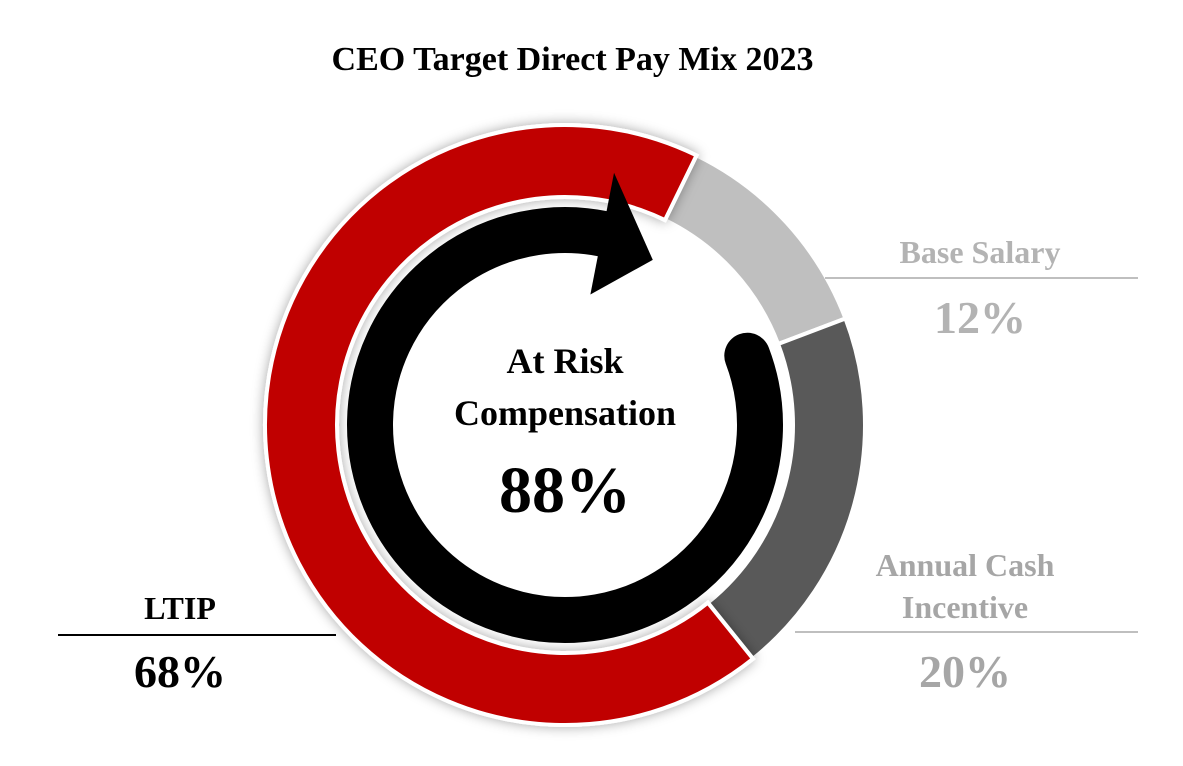  I want to click on slice, so click(755, 249).